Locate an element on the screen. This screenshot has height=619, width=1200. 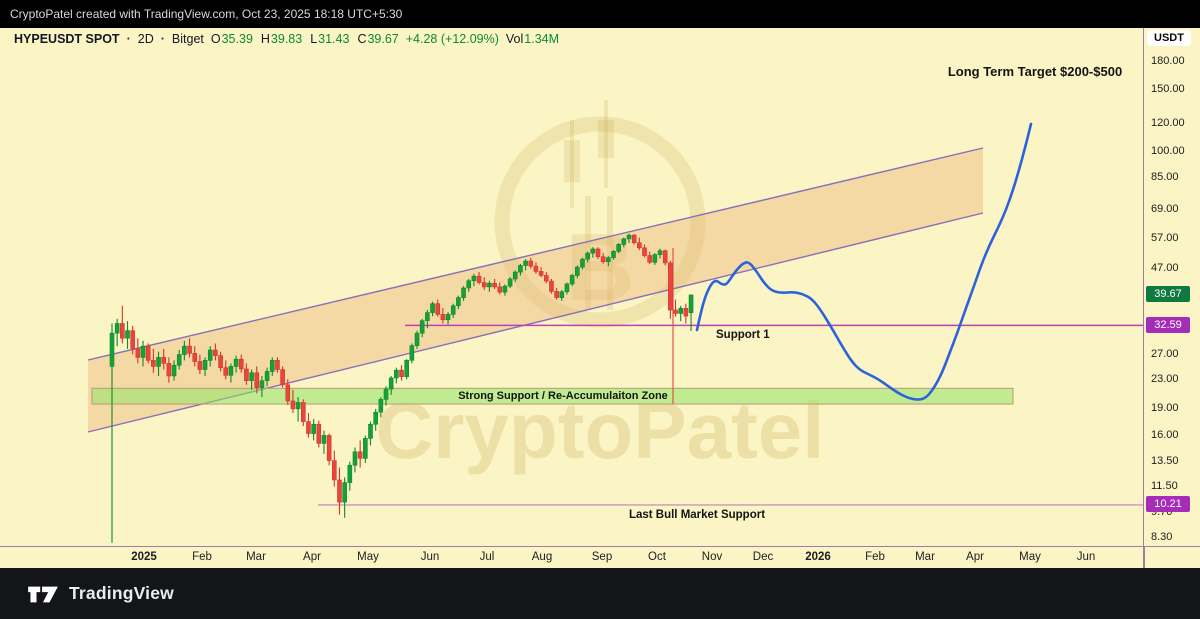
symbol-name: HYPEUSDT SPOT is located at coordinates (67, 39).